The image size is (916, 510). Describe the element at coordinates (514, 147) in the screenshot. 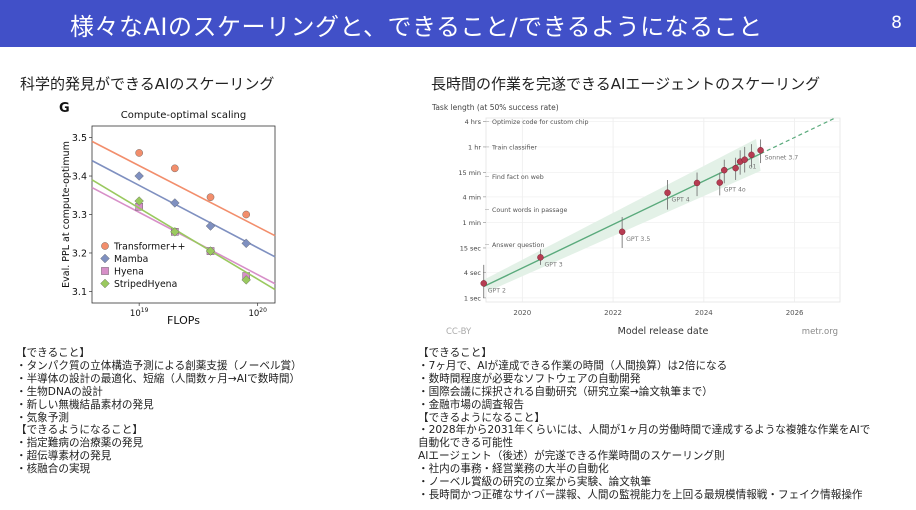

I see `task-annotation: Train classifier` at that location.